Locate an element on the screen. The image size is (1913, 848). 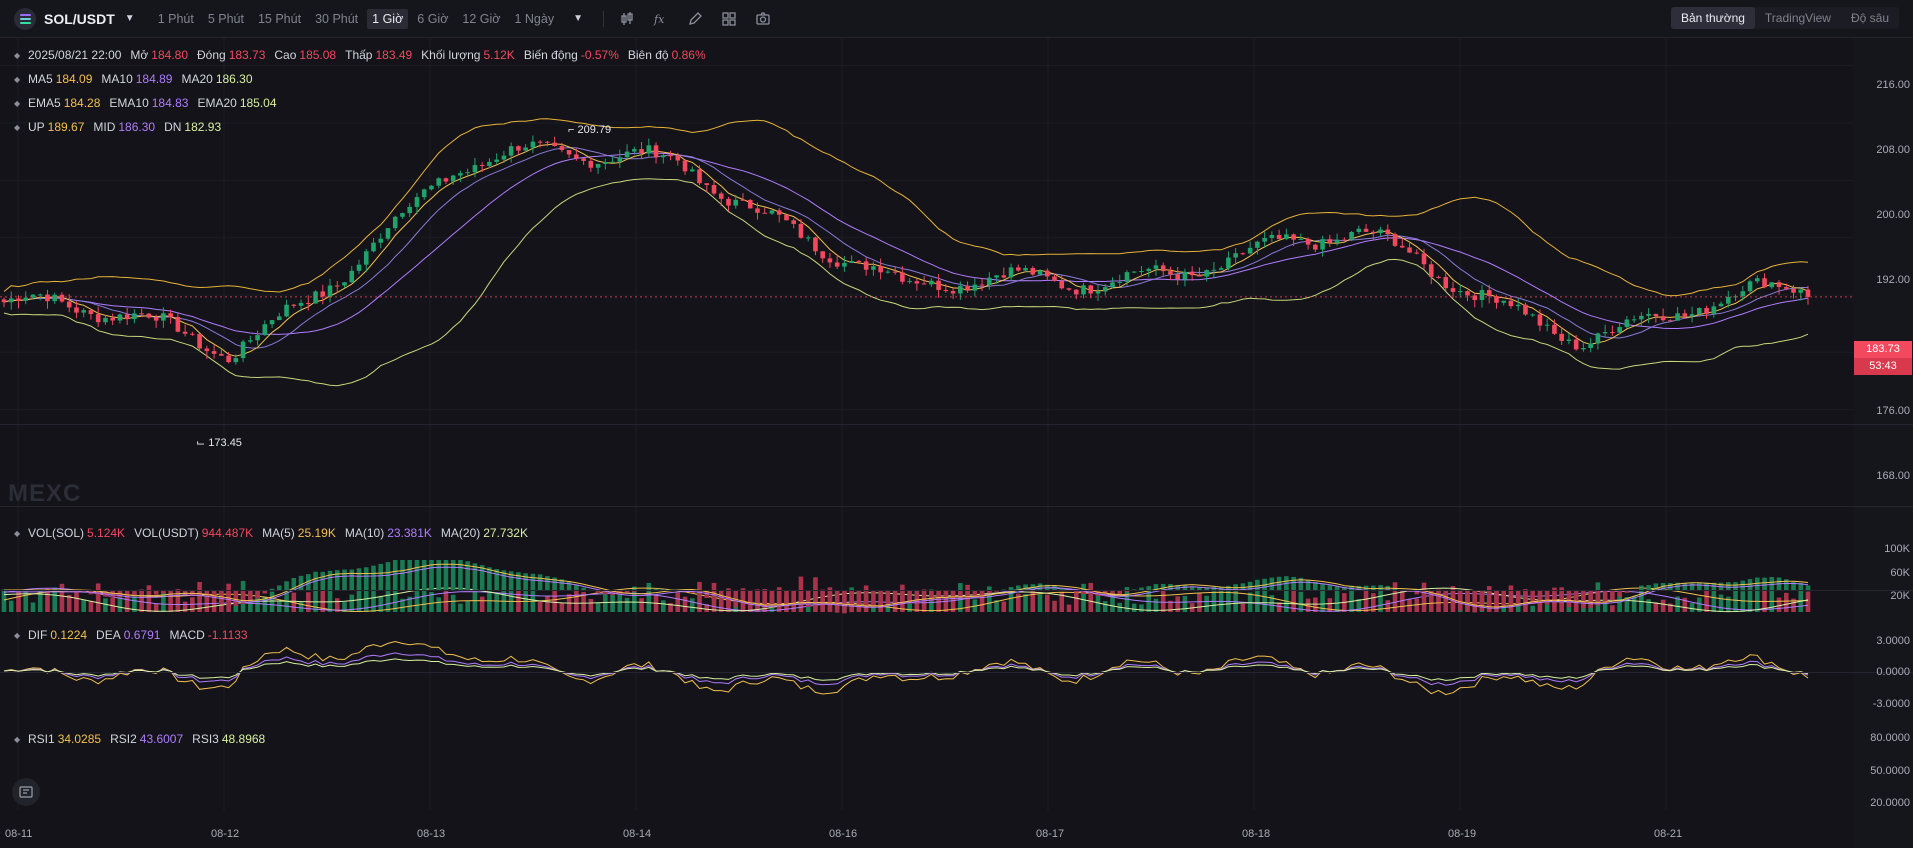
view-switcher: Bản thường TradingView Độ sâu is located at coordinates (1784, 18).